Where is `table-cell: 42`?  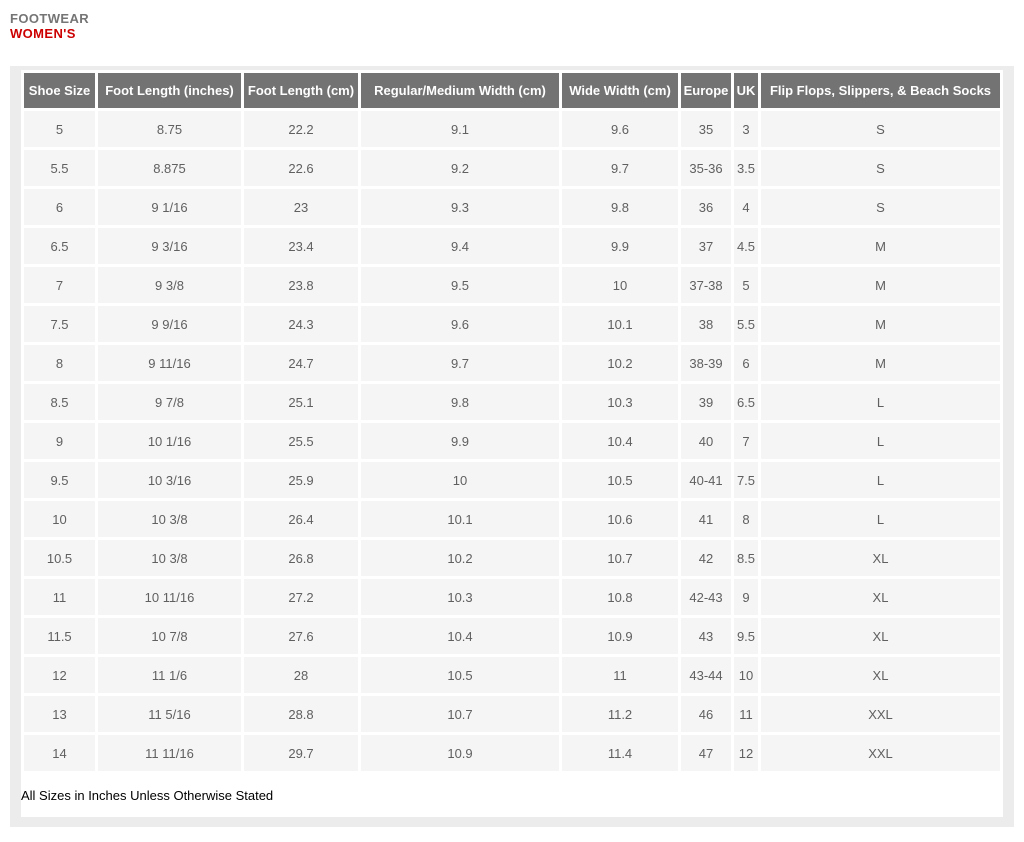 table-cell: 42 is located at coordinates (706, 558).